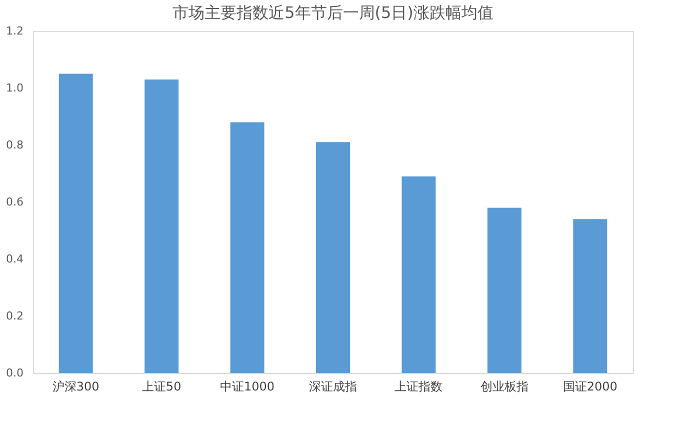 Image resolution: width=692 pixels, height=423 pixels. Describe the element at coordinates (333, 12) in the screenshot. I see `chart-title: 市场主要指数近5年节后一周(5日)涨跌幅均值` at that location.